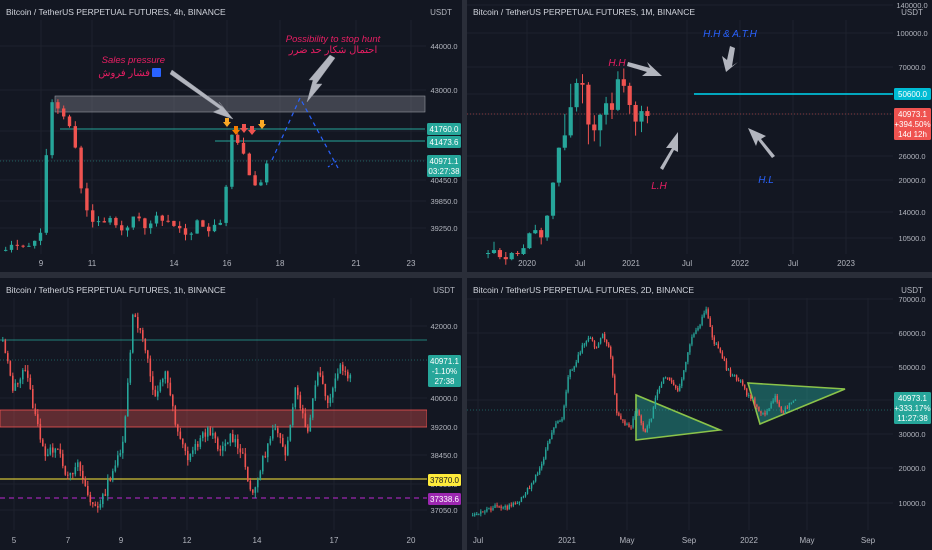 The width and height of the screenshot is (932, 550). I want to click on price-badge-text: 41760.0, so click(444, 129).